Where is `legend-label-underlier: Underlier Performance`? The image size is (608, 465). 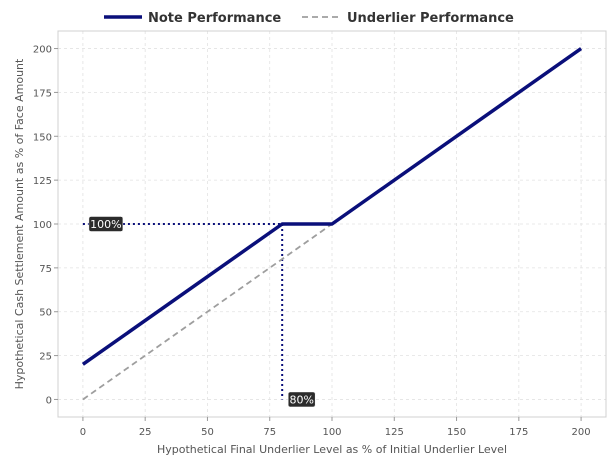
legend-label-underlier: Underlier Performance is located at coordinates (430, 18).